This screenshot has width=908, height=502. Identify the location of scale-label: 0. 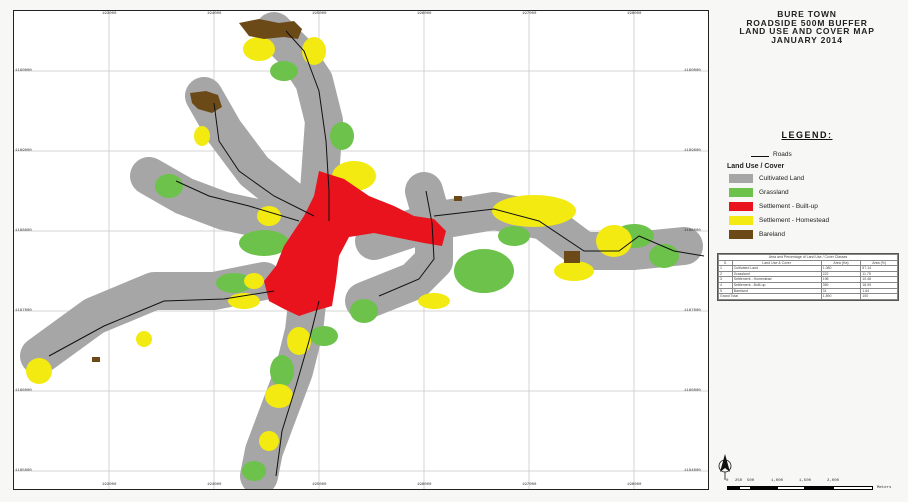
(727, 481).